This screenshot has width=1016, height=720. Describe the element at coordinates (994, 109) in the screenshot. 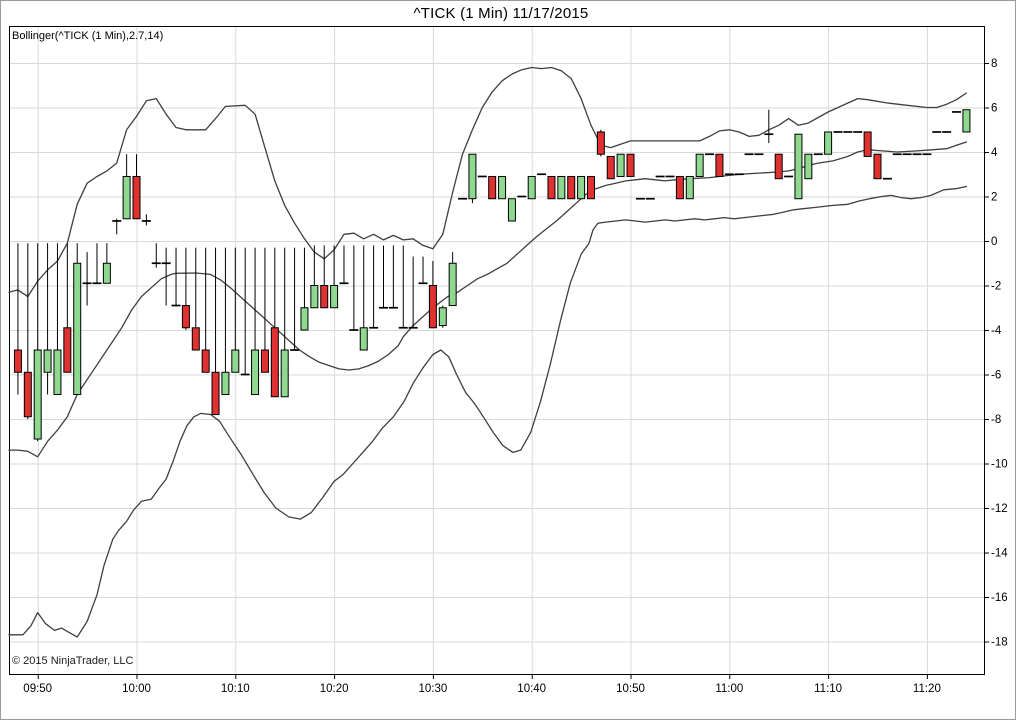

I see `y-axis-label: 6` at that location.